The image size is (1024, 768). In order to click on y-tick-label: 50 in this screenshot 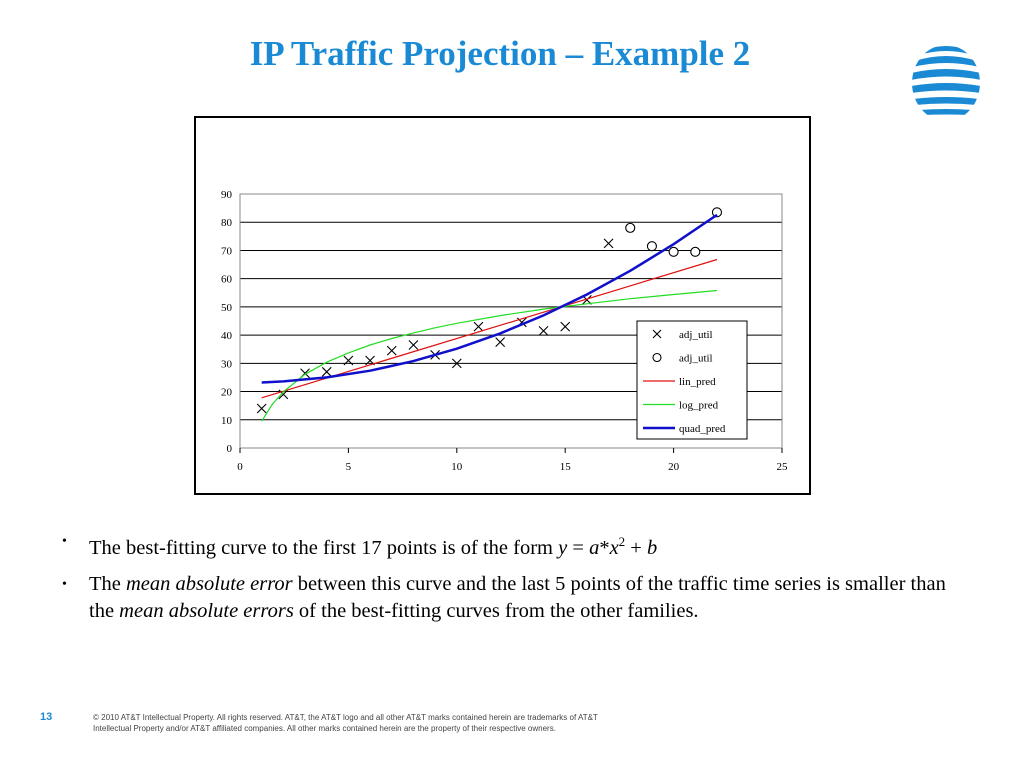, I will do `click(227, 308)`.